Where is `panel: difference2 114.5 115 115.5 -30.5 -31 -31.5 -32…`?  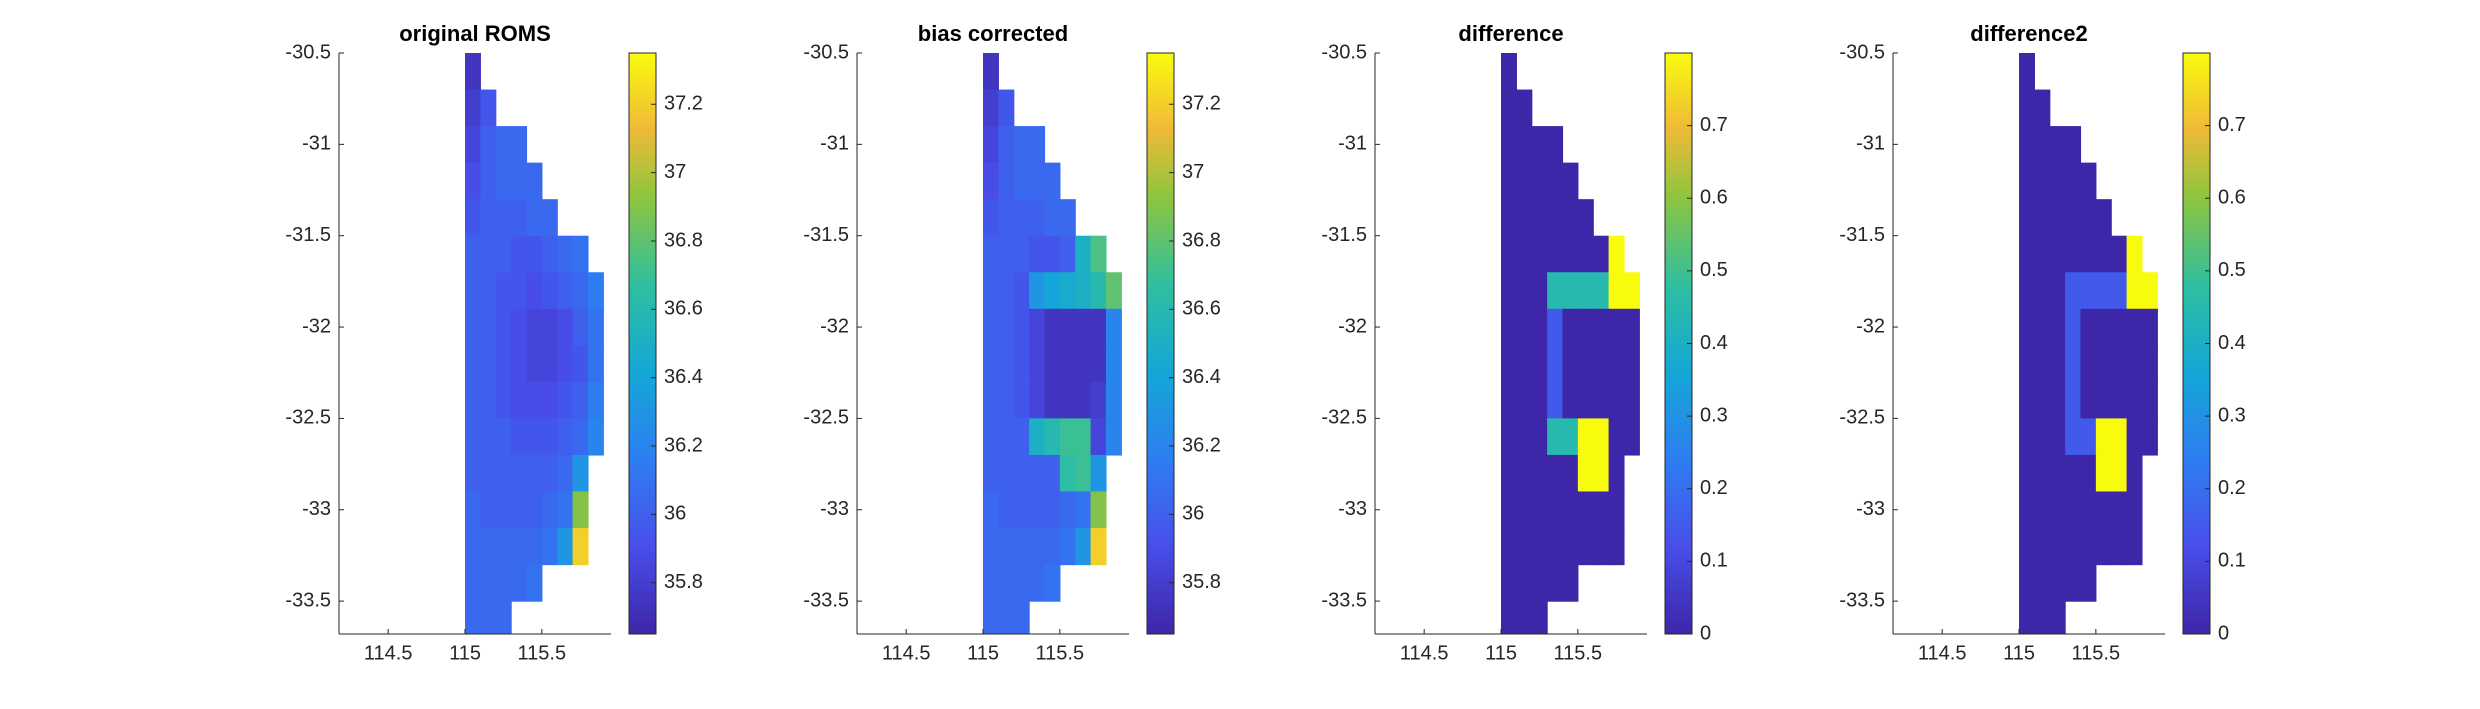 panel: difference2 114.5 115 115.5 -30.5 -31 -31.5 -32… is located at coordinates (2042, 342).